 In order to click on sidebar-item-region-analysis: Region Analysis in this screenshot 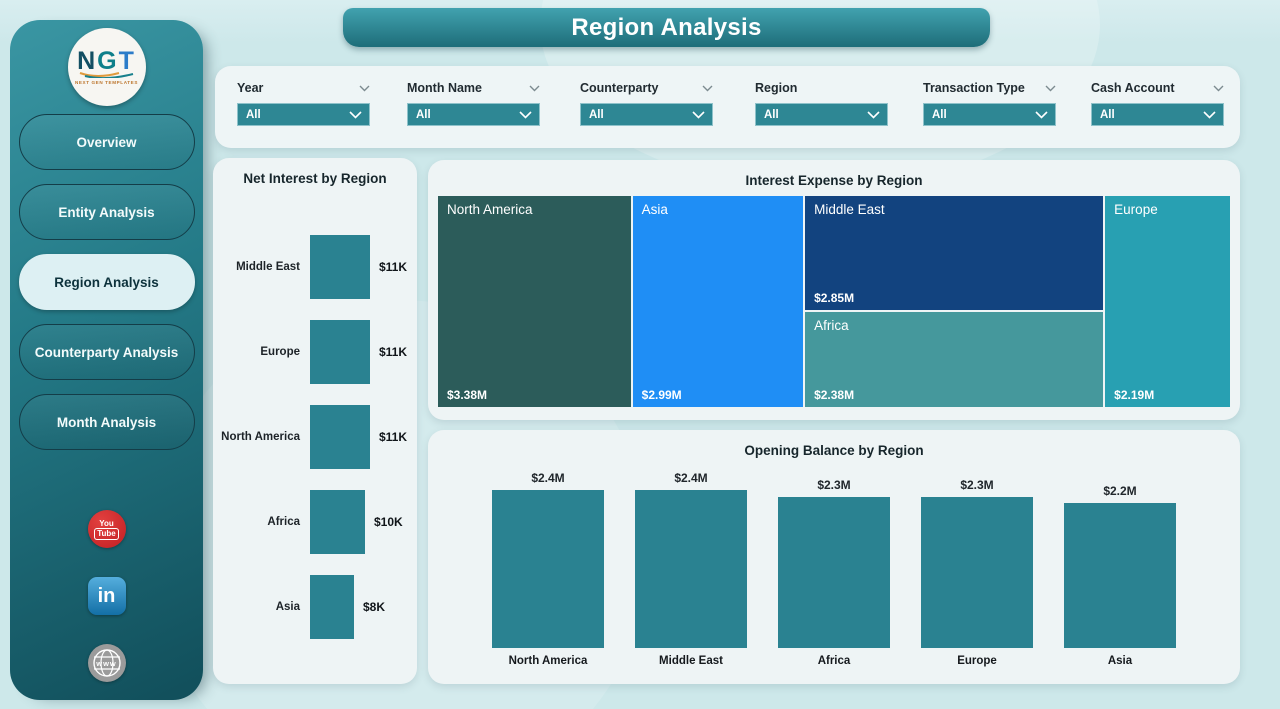, I will do `click(106, 282)`.